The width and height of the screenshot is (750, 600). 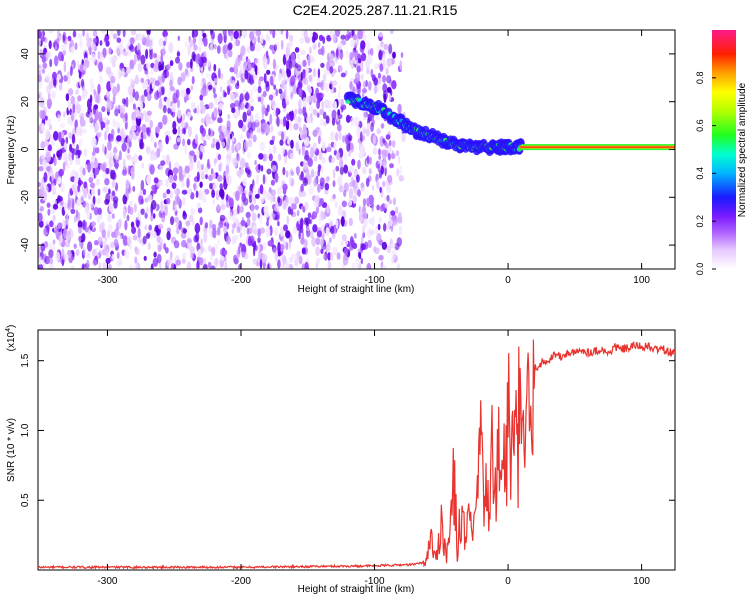 What do you see at coordinates (509, 124) in the screenshot?
I see `spectrogram-signal-layer` at bounding box center [509, 124].